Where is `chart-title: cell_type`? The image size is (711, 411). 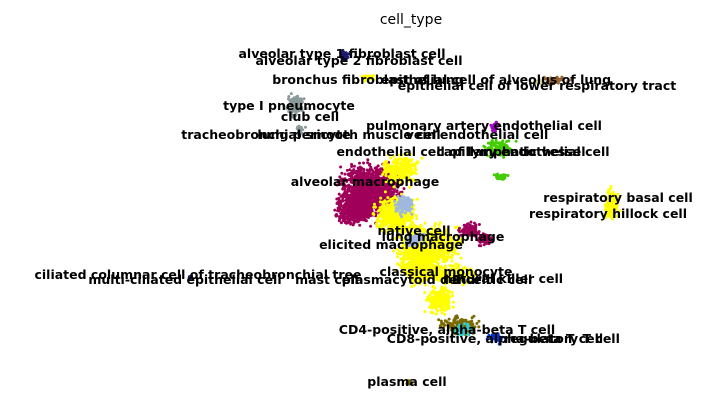
chart-title: cell_type is located at coordinates (411, 20).